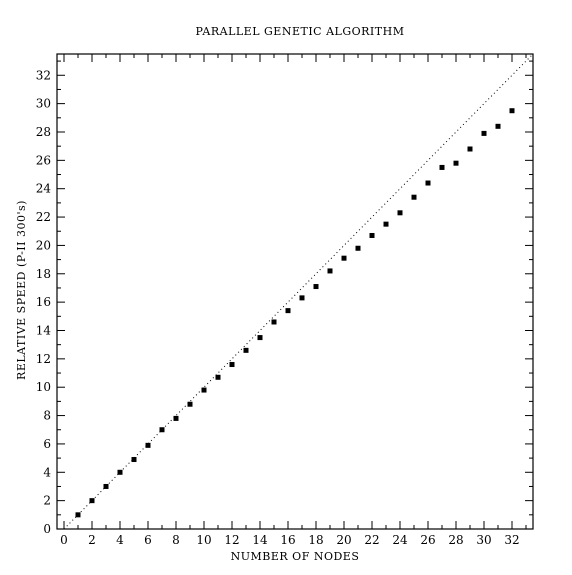 The image size is (572, 575). Describe the element at coordinates (483, 540) in the screenshot. I see `x-tick-label: 30` at that location.